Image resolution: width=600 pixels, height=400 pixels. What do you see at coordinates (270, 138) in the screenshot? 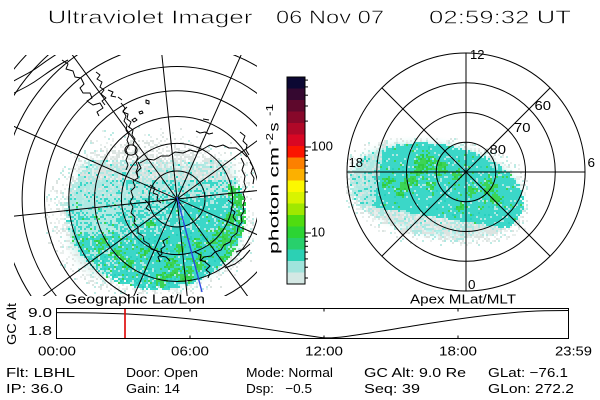
I see `svg-text: -2` at bounding box center [270, 138].